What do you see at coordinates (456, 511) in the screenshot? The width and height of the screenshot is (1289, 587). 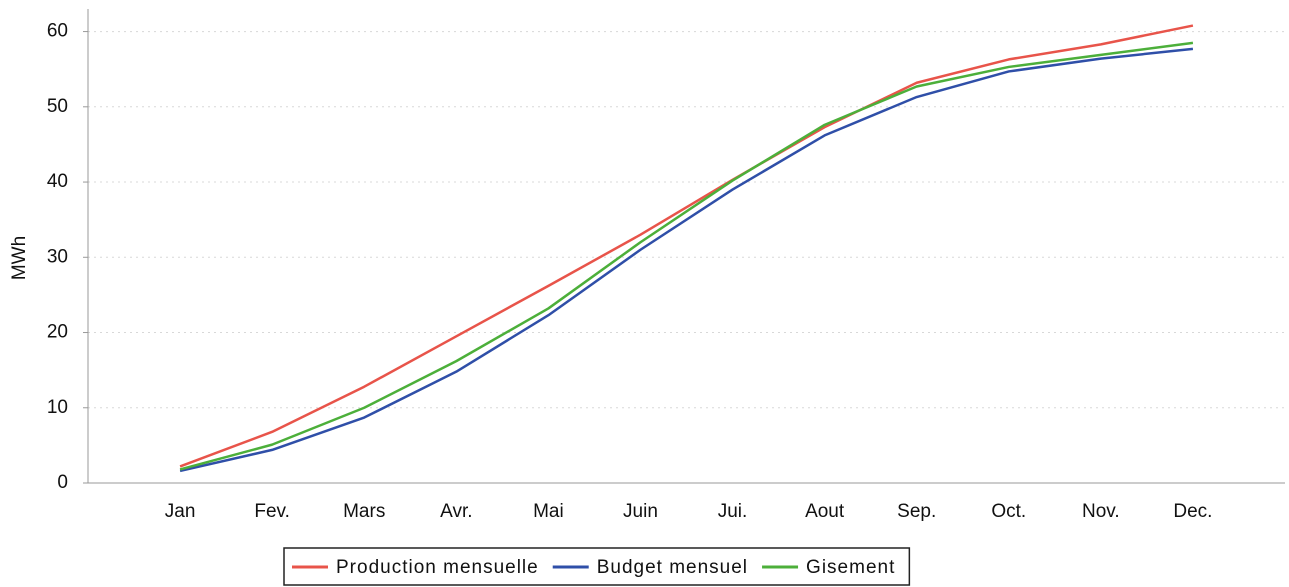 I see `x-tick-label: Avr.` at bounding box center [456, 511].